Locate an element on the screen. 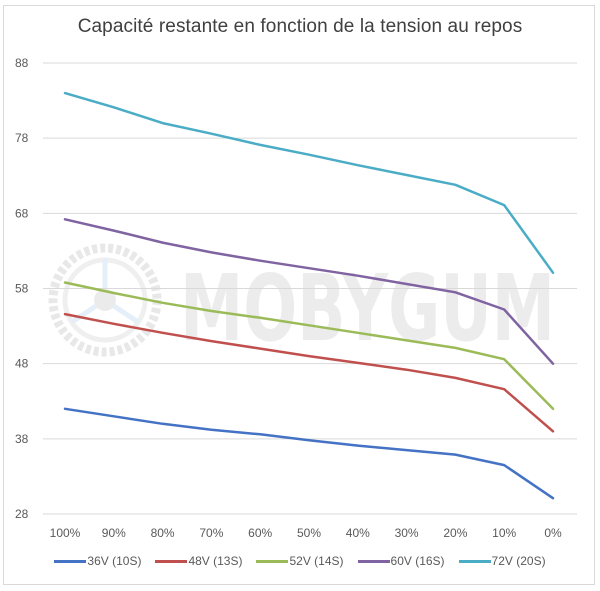  x-tick-label: 70% is located at coordinates (211, 533).